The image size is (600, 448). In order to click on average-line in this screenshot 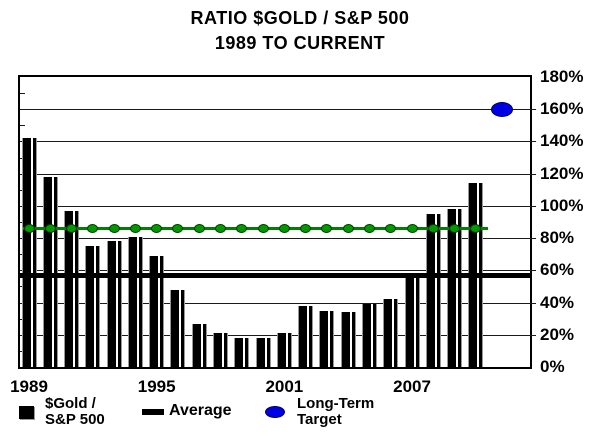, I will do `click(275, 275)`.